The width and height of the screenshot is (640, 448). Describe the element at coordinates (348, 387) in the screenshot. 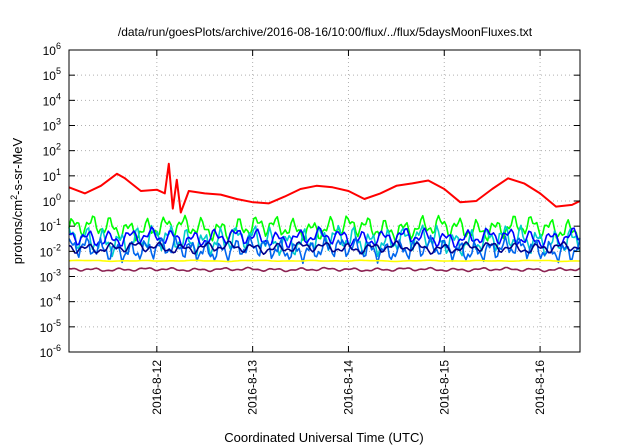

I see `x-tick-label: 2016-8-14` at that location.